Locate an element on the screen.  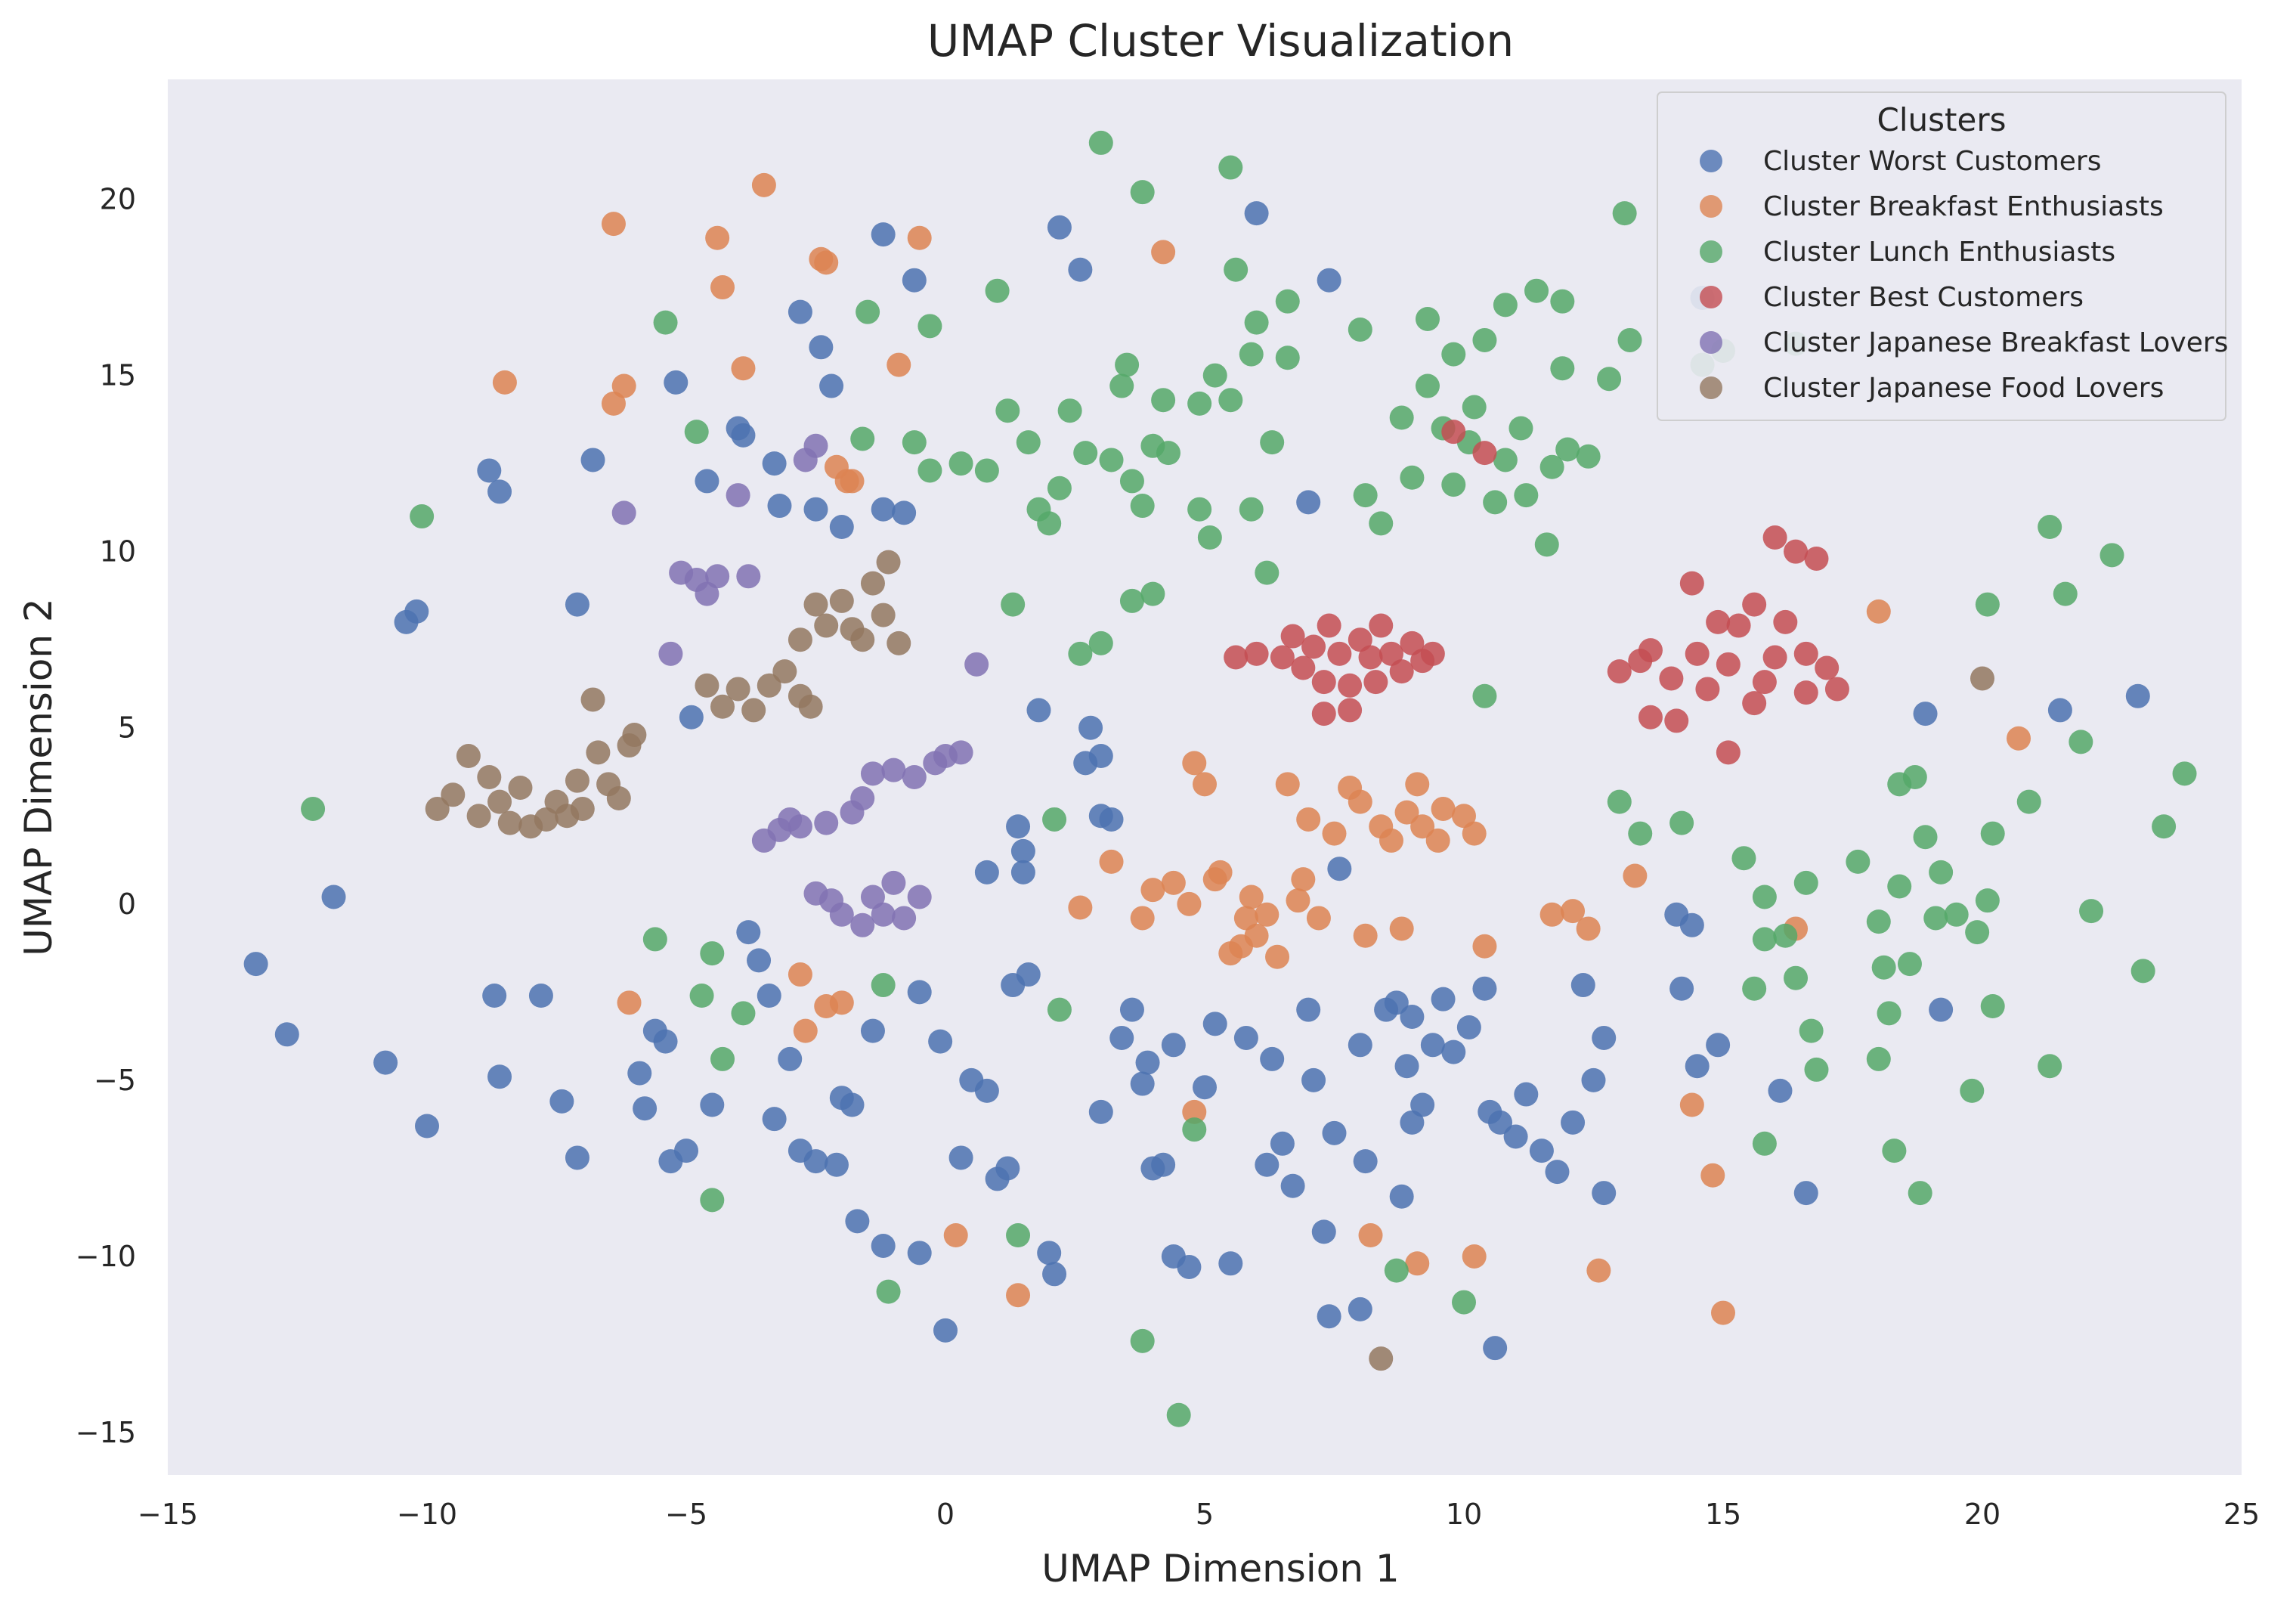
legend-label: Cluster Lunch Enthusiasts is located at coordinates (1939, 252).